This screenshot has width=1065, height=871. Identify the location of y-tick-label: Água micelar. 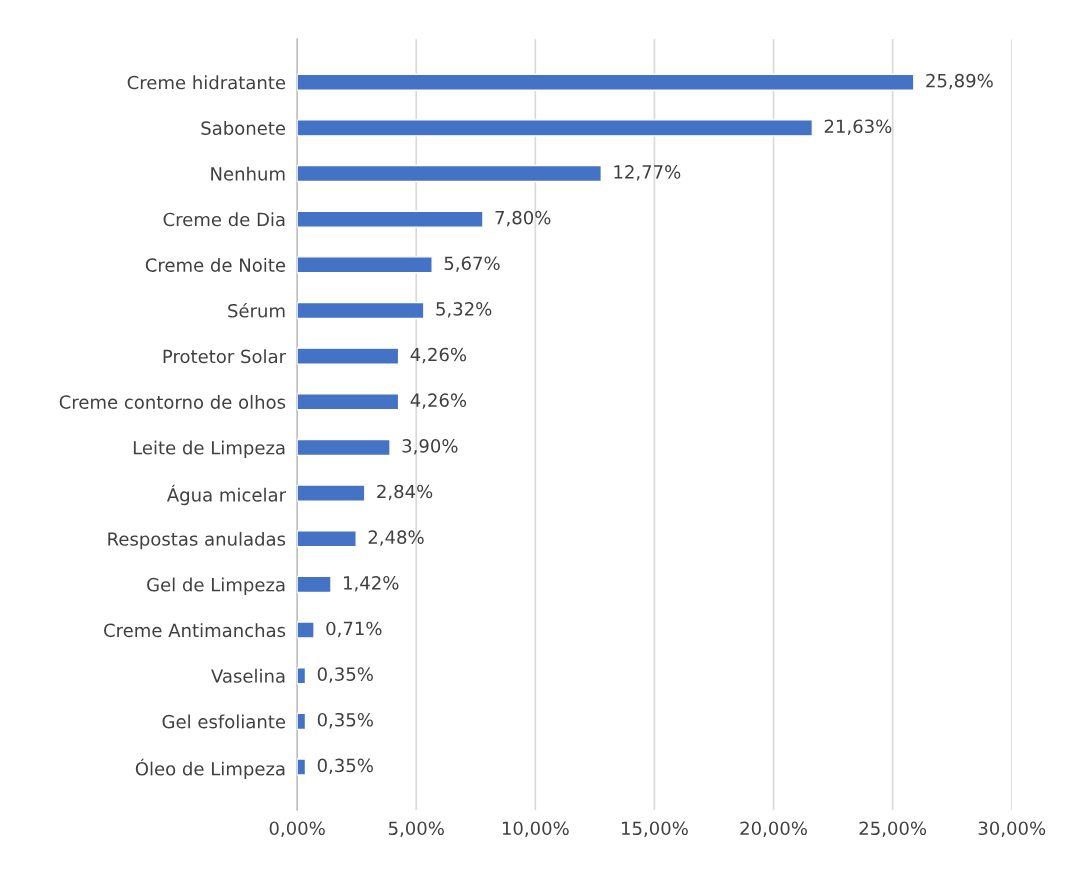
(226, 495).